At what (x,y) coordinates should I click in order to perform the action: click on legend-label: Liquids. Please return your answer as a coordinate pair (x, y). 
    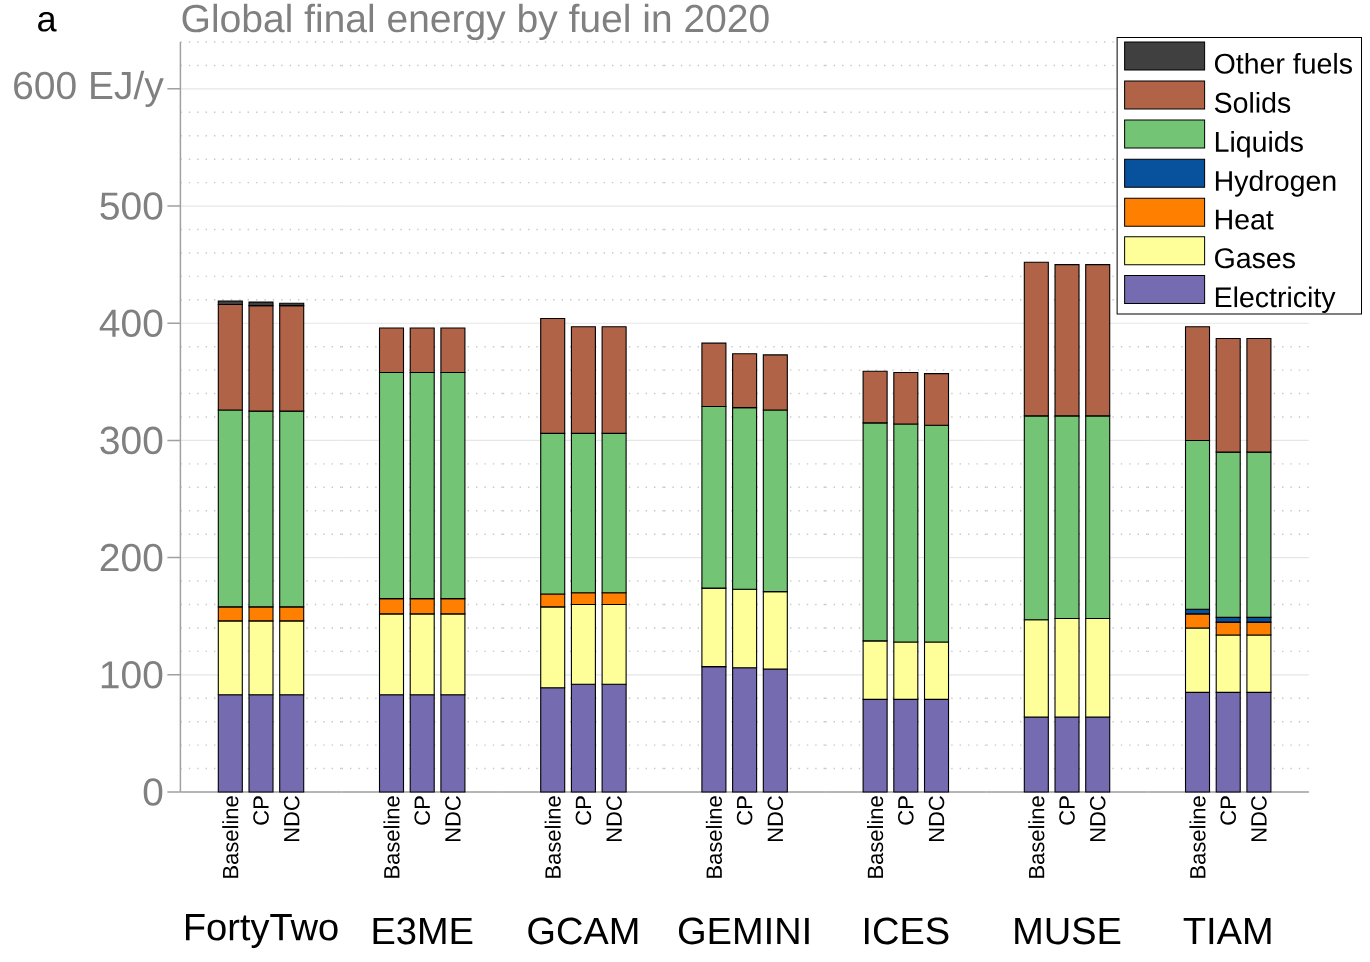
    Looking at the image, I should click on (1259, 144).